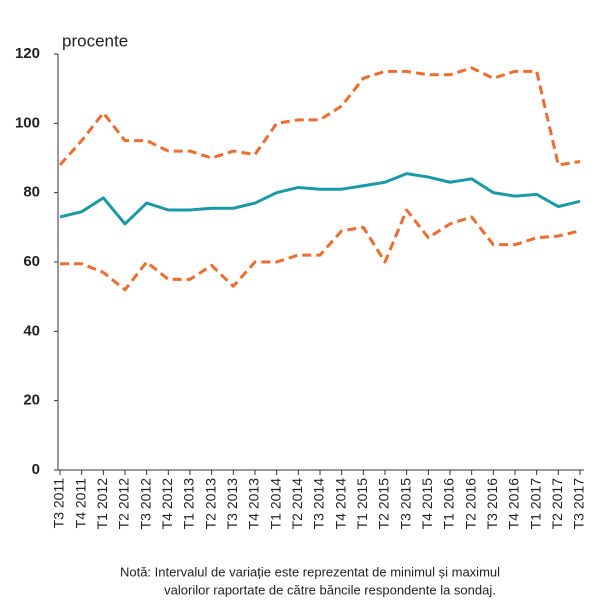  Describe the element at coordinates (470, 504) in the screenshot. I see `x-tick-label: T2 2016` at that location.